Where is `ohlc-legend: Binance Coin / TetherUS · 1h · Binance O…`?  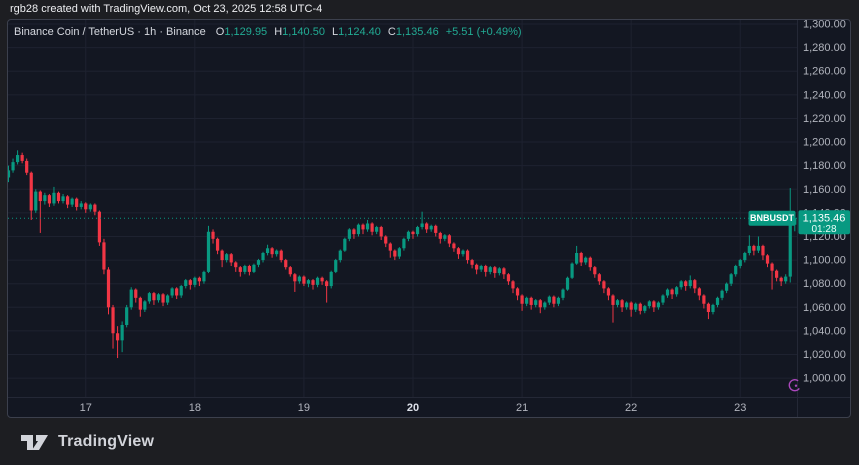
ohlc-legend: Binance Coin / TetherUS · 1h · Binance O… is located at coordinates (268, 32).